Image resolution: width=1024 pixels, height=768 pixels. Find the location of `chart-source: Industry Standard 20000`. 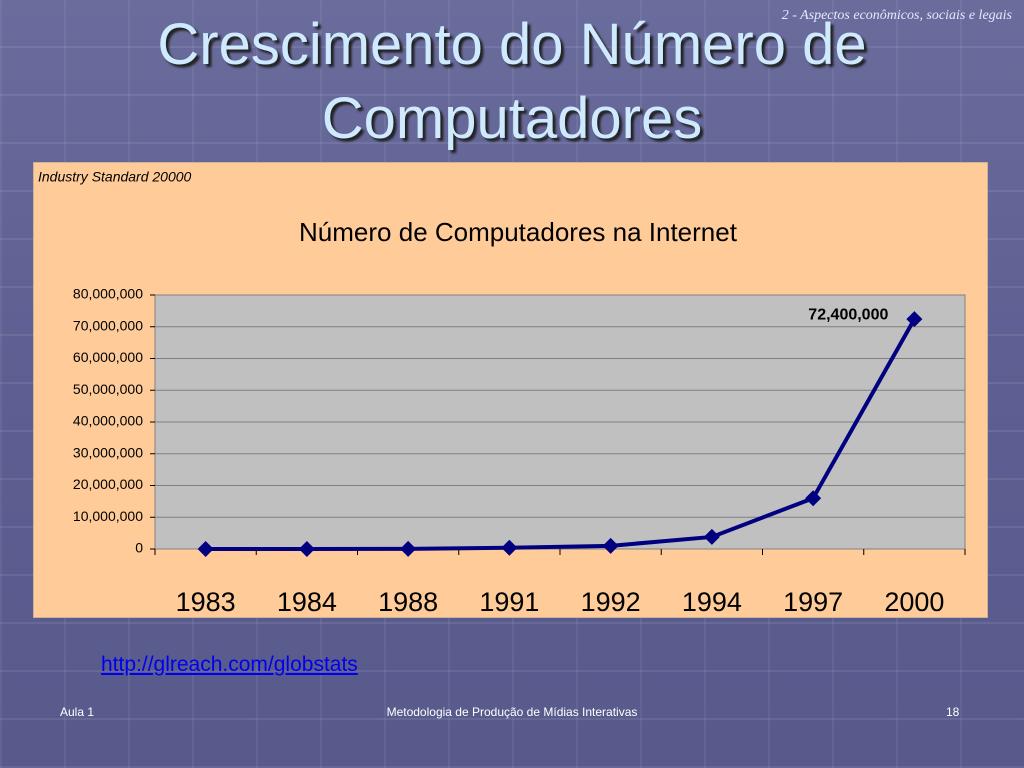

chart-source: Industry Standard 20000 is located at coordinates (115, 177).